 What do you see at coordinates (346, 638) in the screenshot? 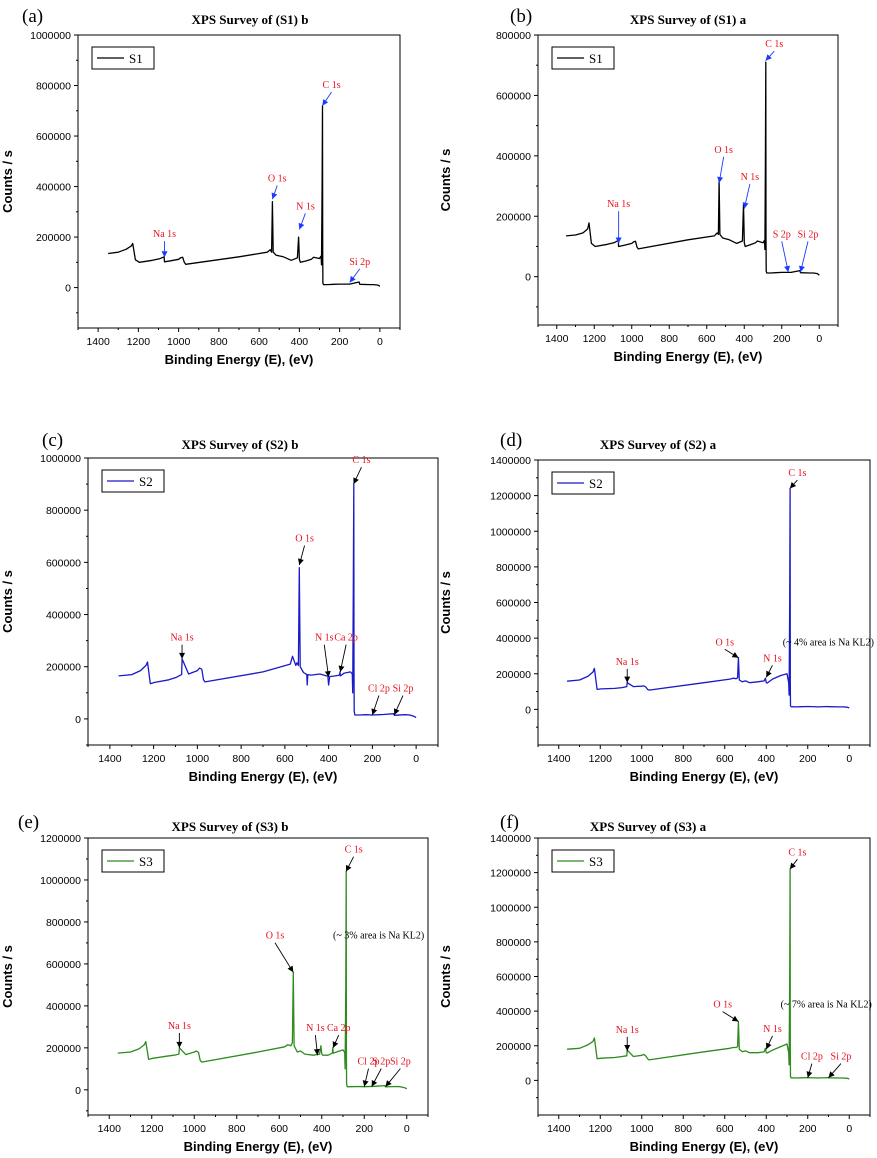
I see `annotation-label: Ca 2p` at bounding box center [346, 638].